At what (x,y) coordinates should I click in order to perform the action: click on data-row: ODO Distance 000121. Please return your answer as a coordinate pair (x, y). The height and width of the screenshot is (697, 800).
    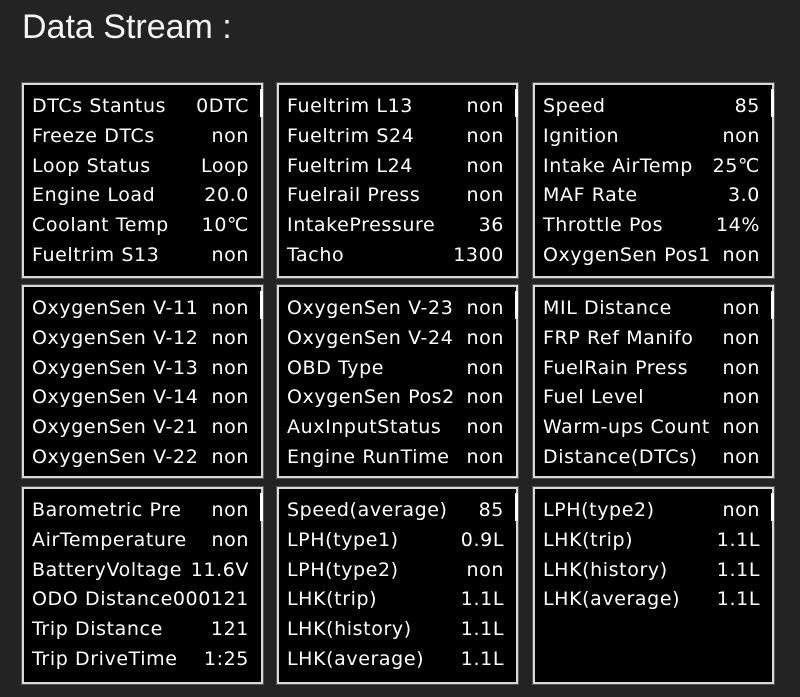
    Looking at the image, I should click on (140, 602).